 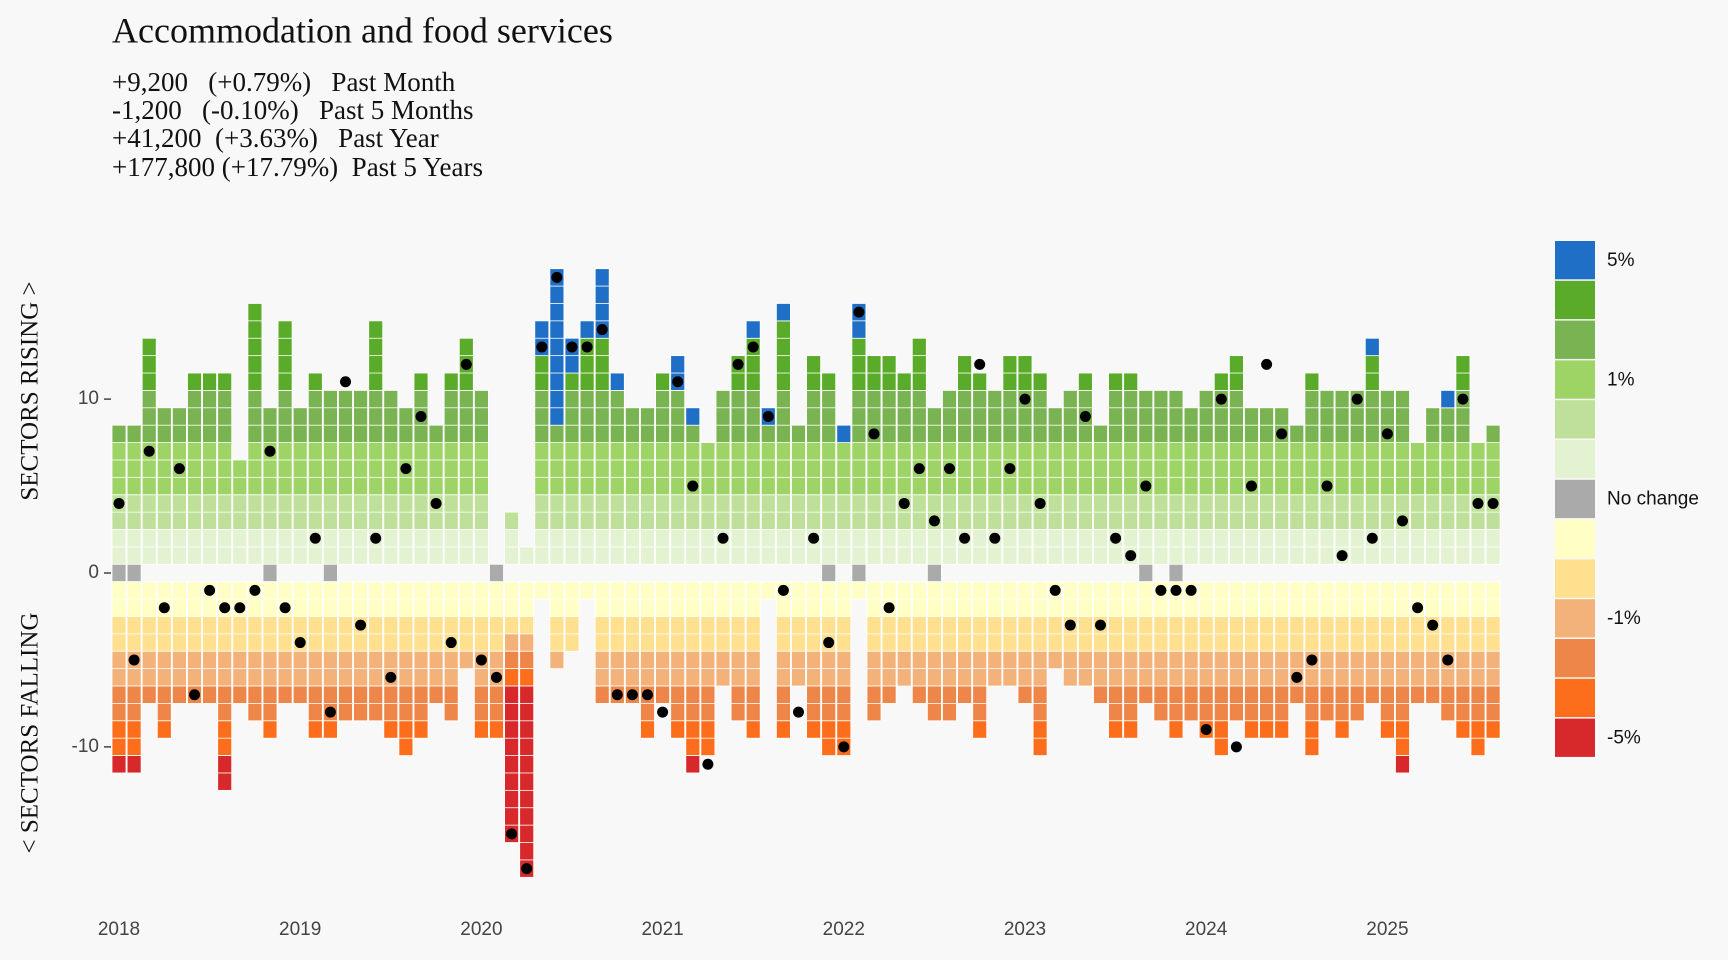 What do you see at coordinates (292, 110) in the screenshot?
I see `subtitle-line: -1,200 (-0.10%) Past 5 Months` at bounding box center [292, 110].